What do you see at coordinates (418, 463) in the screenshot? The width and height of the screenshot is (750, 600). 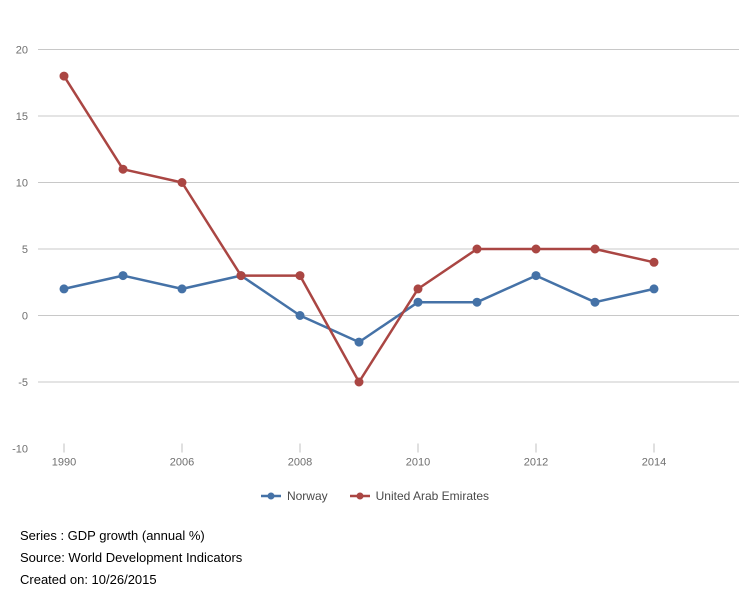 I see `x-axis-label: 2010` at bounding box center [418, 463].